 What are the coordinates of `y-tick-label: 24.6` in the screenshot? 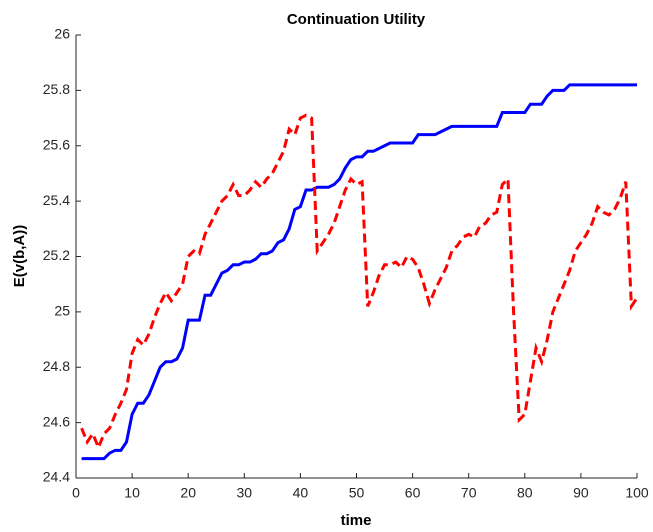 It's located at (56, 421).